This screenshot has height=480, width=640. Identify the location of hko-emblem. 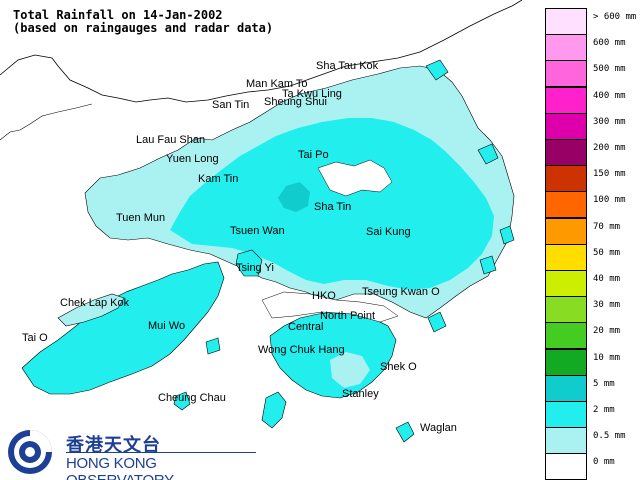
(30, 452).